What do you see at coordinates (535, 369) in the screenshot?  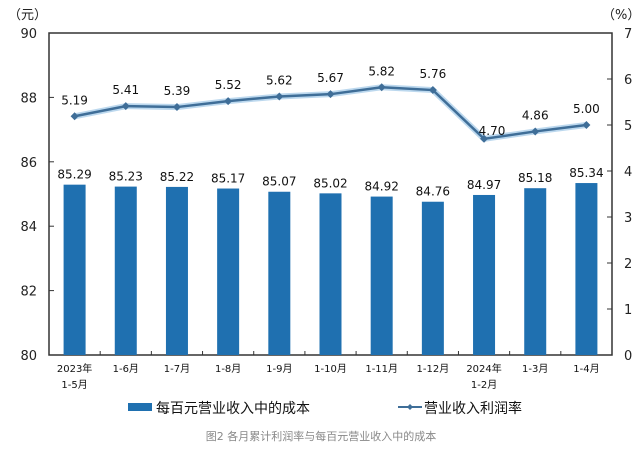 I see `x-tick-label: 1-3月` at bounding box center [535, 369].